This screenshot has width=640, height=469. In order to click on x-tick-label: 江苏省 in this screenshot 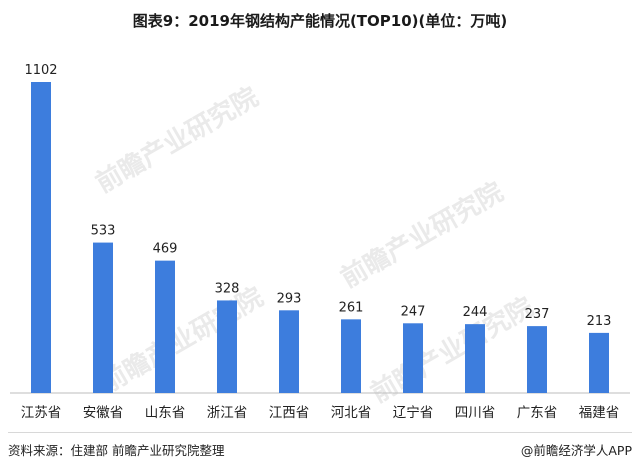, I will do `click(41, 413)`.